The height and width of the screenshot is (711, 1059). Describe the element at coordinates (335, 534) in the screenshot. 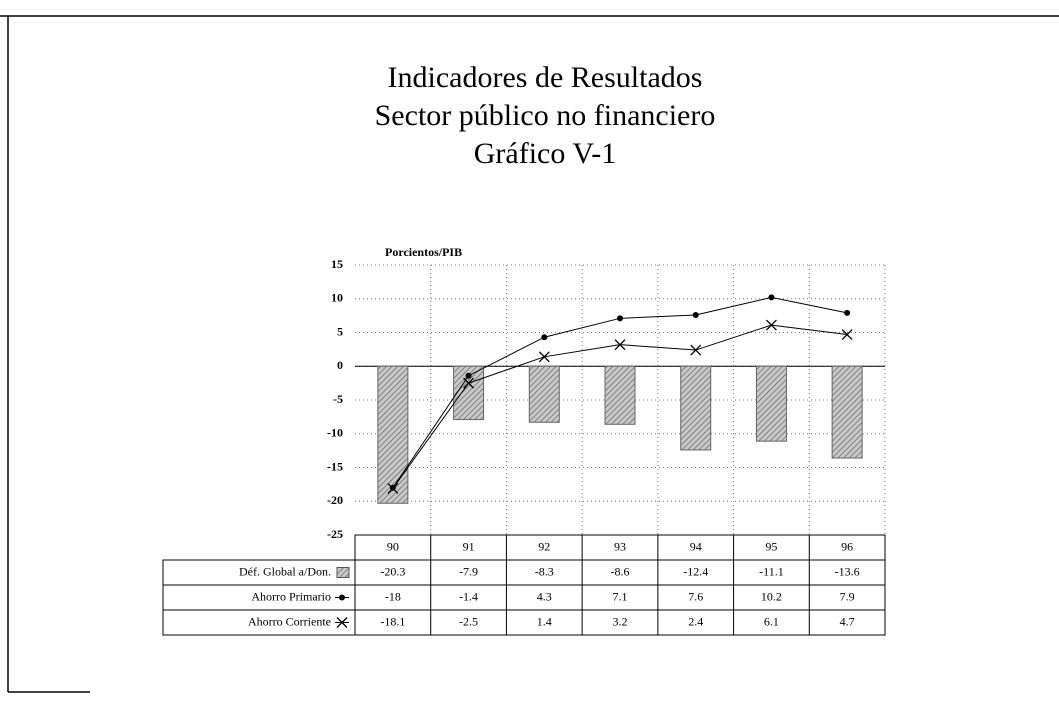

I see `y-tick-label: -25` at that location.